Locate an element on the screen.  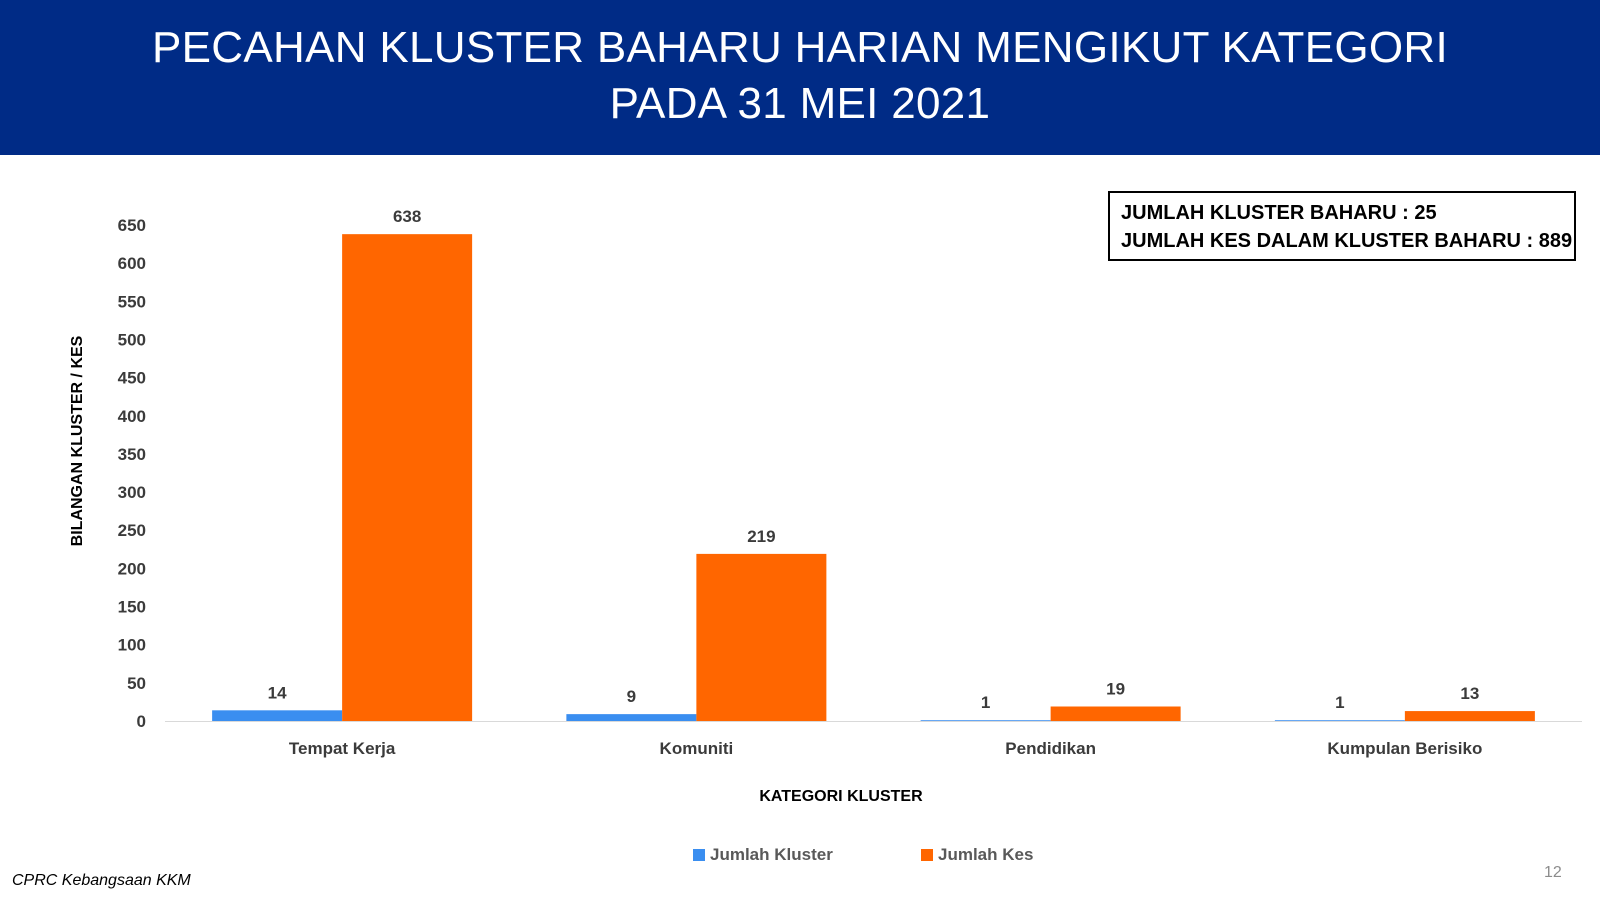
legend-label: Jumlah Kes is located at coordinates (986, 854).